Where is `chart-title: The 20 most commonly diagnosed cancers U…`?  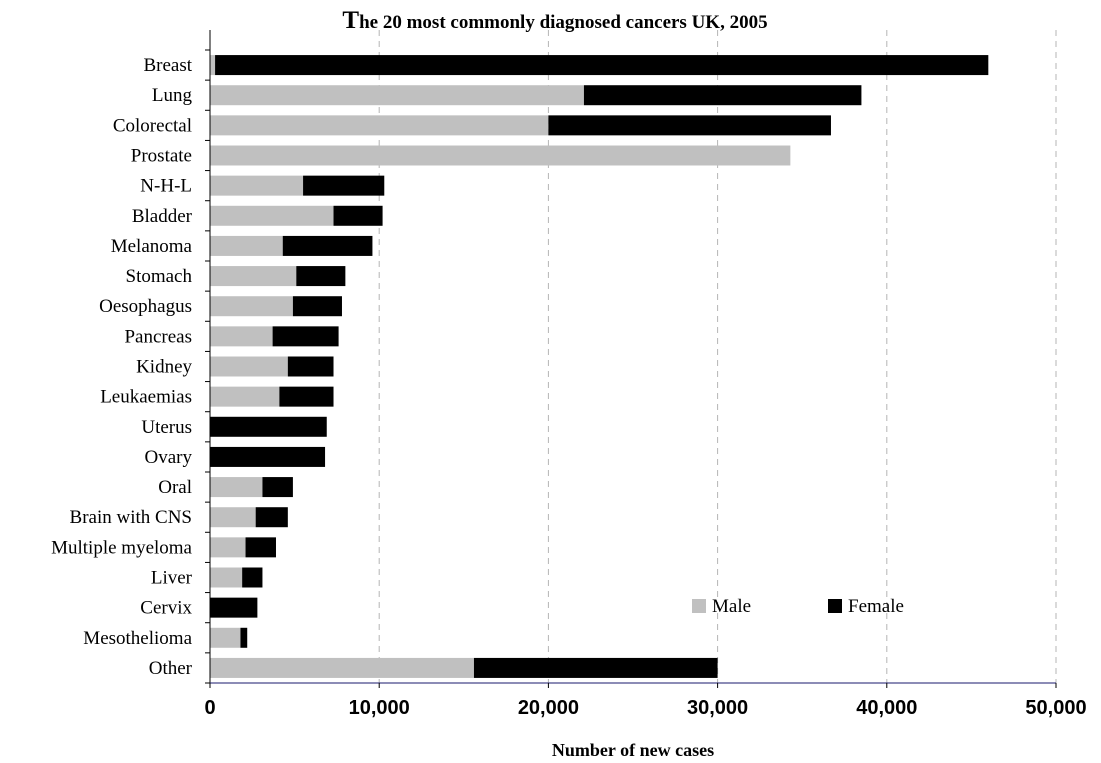
chart-title: The 20 most commonly diagnosed cancers U… is located at coordinates (554, 20).